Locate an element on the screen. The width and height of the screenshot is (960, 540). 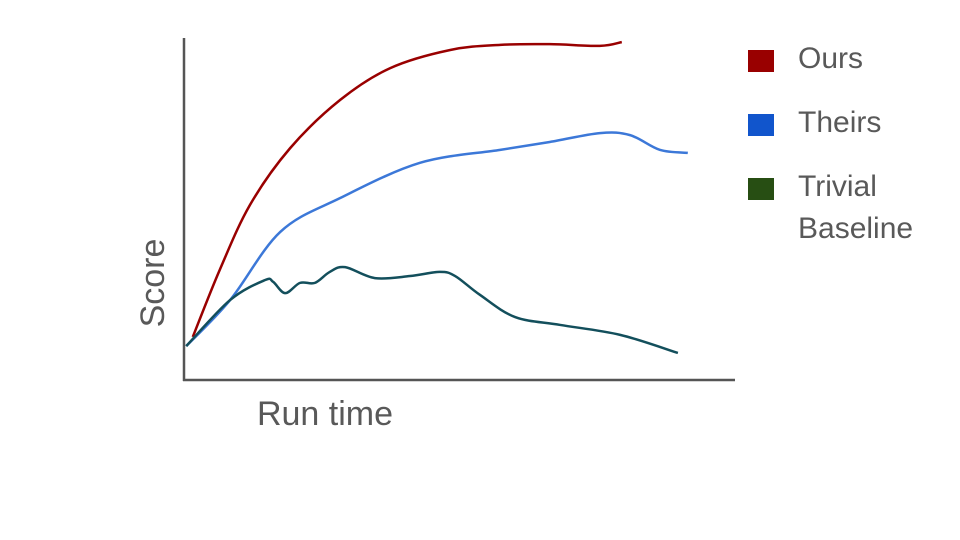
legend-label: Trivial Baseline is located at coordinates (856, 207).